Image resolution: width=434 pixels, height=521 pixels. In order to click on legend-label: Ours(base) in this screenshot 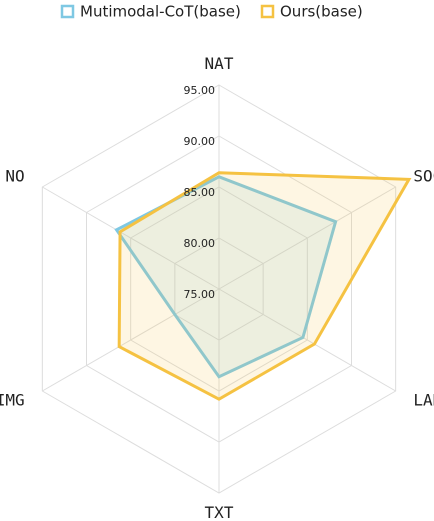, I will do `click(321, 12)`.